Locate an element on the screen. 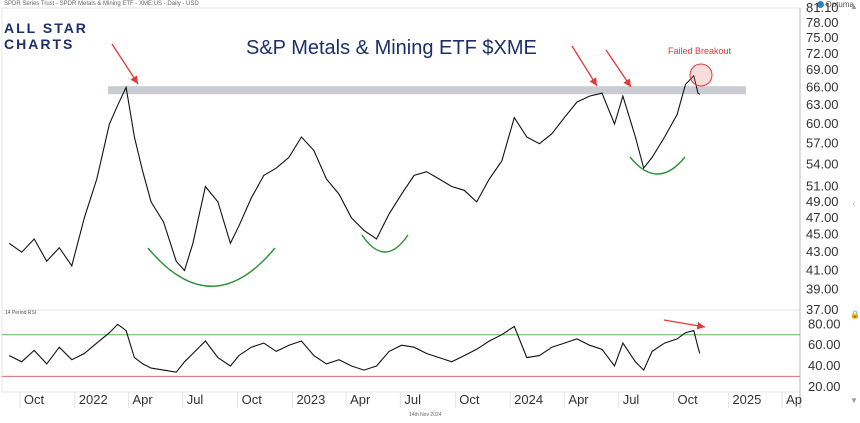 Image resolution: width=860 pixels, height=423 pixels. brand-badge: Optuma is located at coordinates (835, 4).